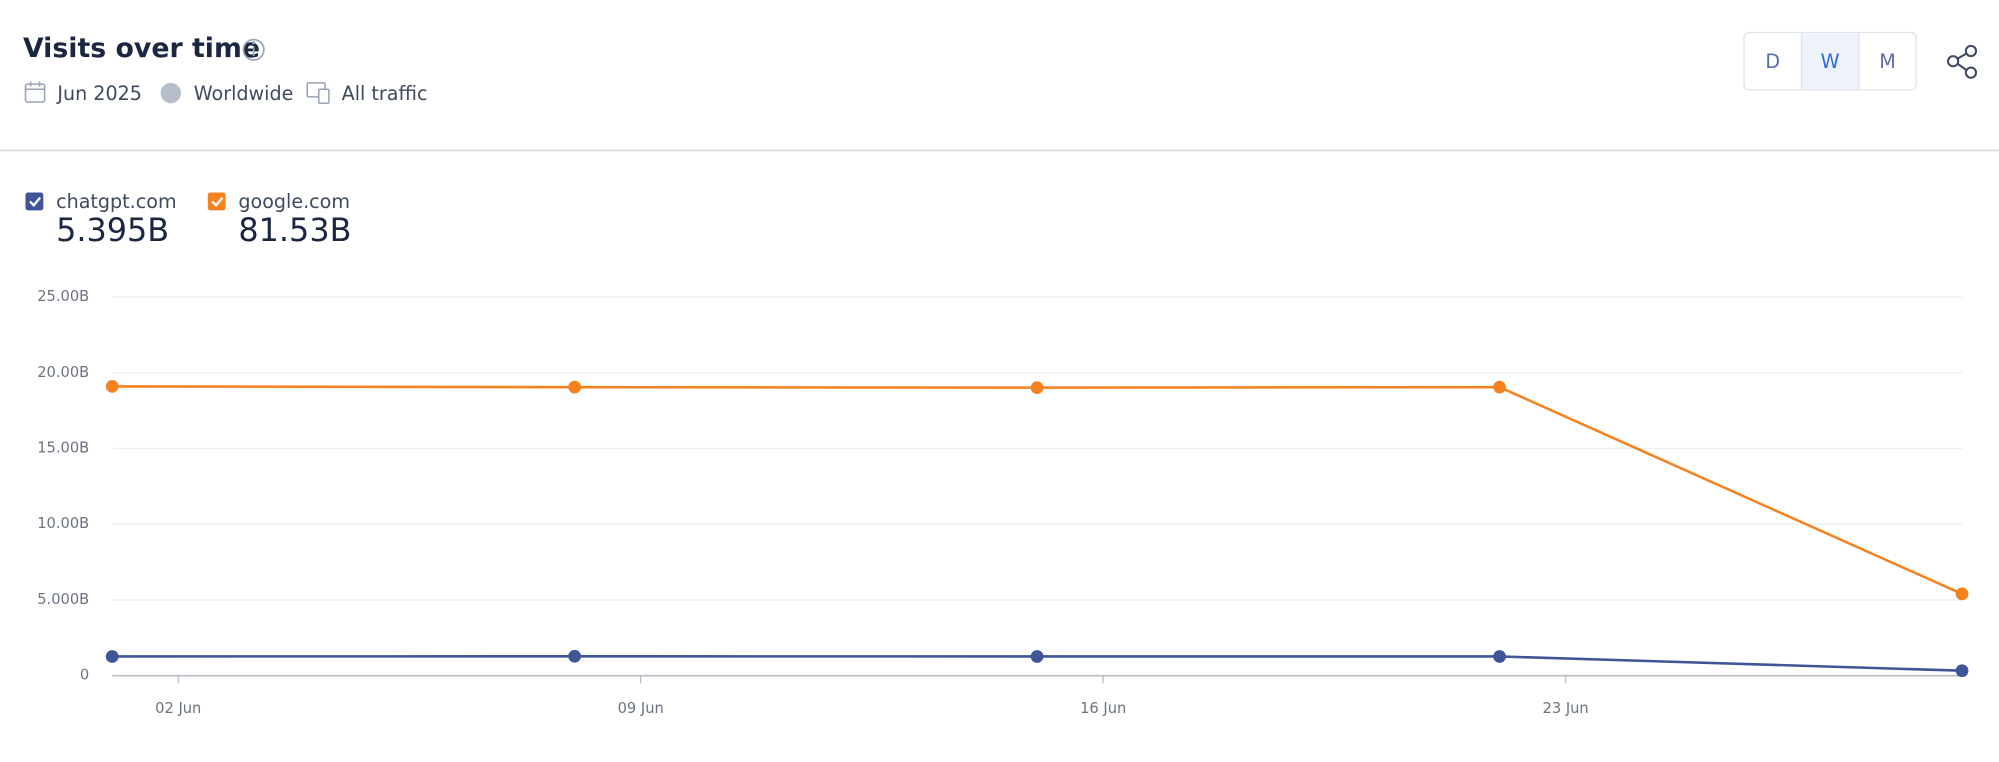 This screenshot has width=1999, height=762. Describe the element at coordinates (112, 230) in the screenshot. I see `legend-total: 5.395B` at that location.